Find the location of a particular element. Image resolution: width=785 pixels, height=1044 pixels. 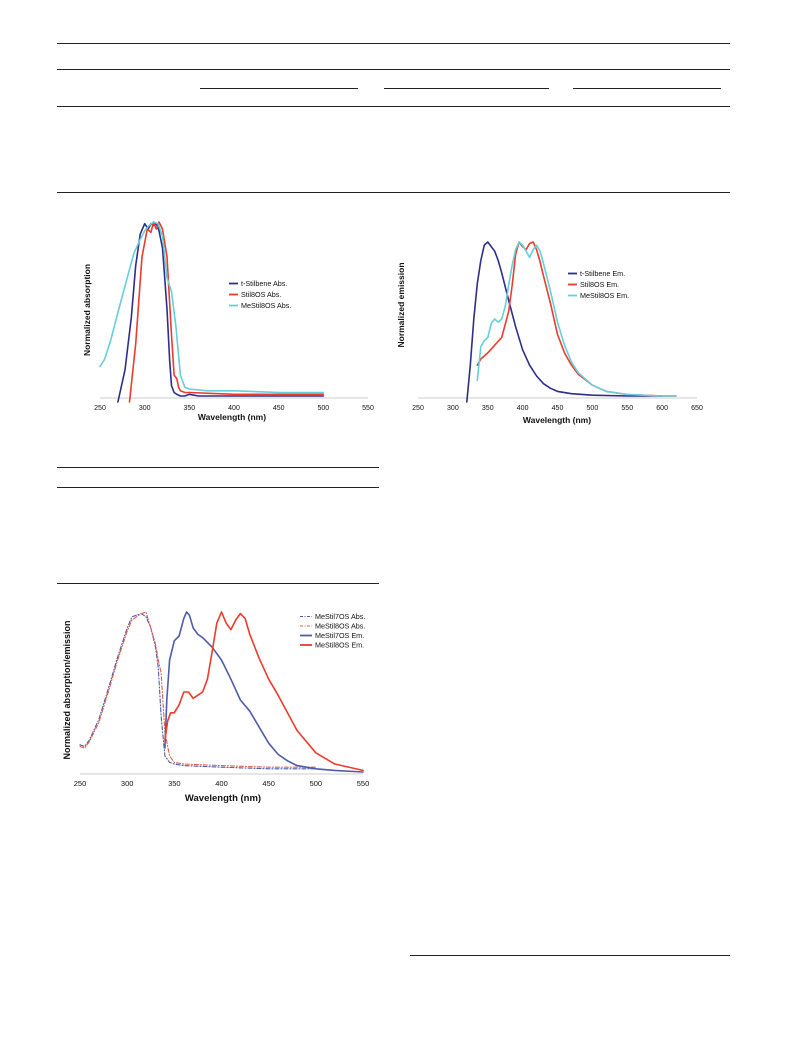

chart2-x-tick-label: 500 is located at coordinates (593, 408).